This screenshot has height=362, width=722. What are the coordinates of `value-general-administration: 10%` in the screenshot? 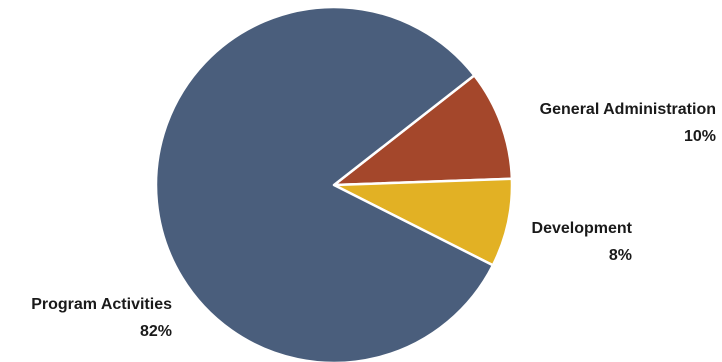 It's located at (700, 136).